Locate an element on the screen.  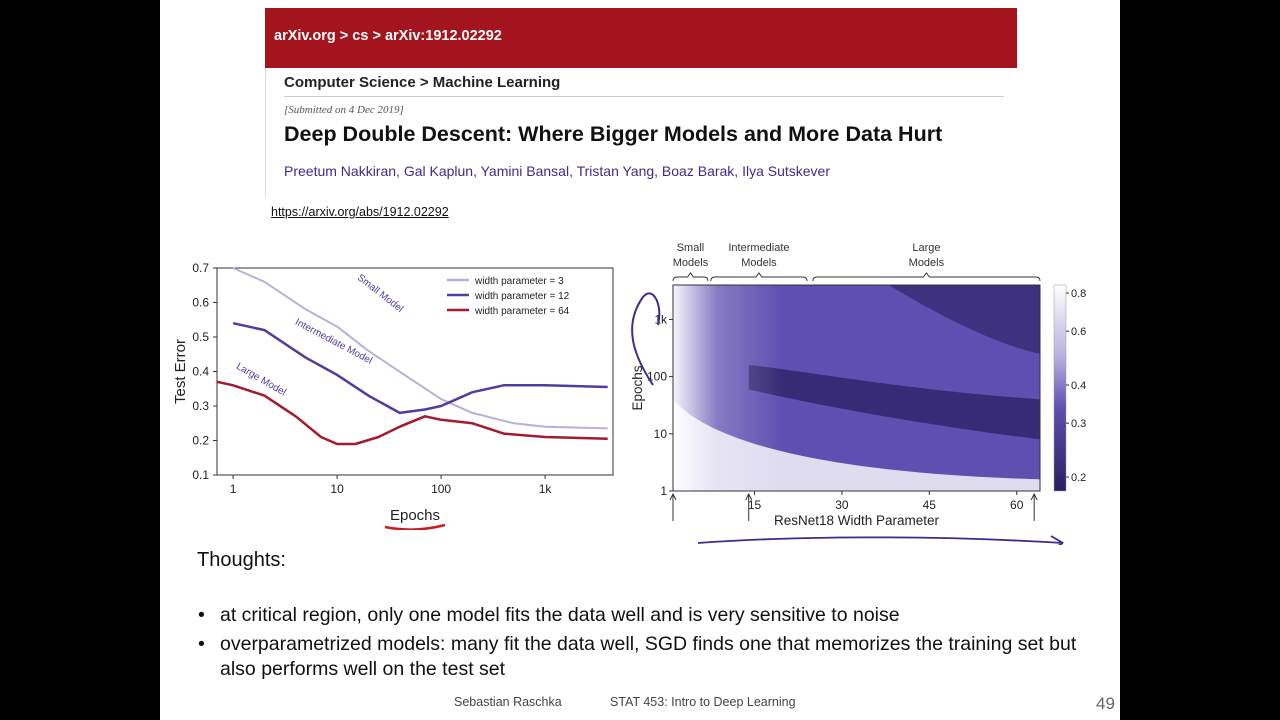
submitted-date: [Submitted on 4 Dec 2019] is located at coordinates (344, 110).